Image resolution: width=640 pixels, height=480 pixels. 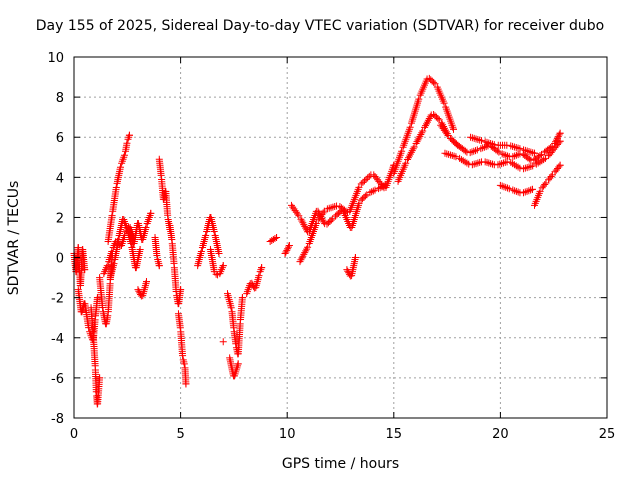 I want to click on x-axis-label: GPS time / hours, so click(x=340, y=464).